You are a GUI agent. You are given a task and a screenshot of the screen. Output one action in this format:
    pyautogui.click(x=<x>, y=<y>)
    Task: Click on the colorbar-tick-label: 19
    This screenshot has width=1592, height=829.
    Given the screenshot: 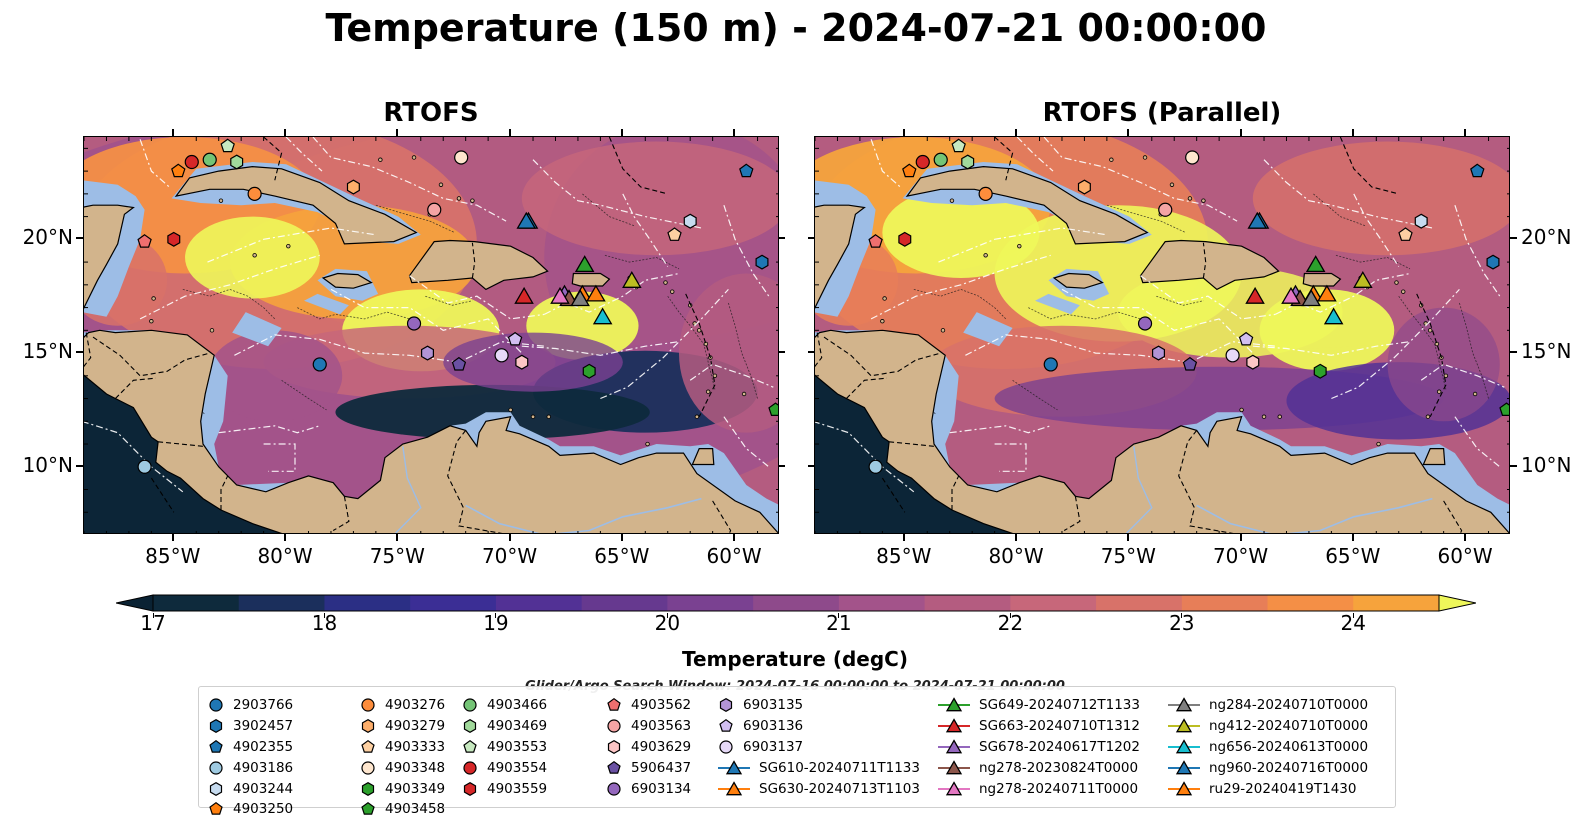 What is the action you would take?
    pyautogui.click(x=496, y=623)
    